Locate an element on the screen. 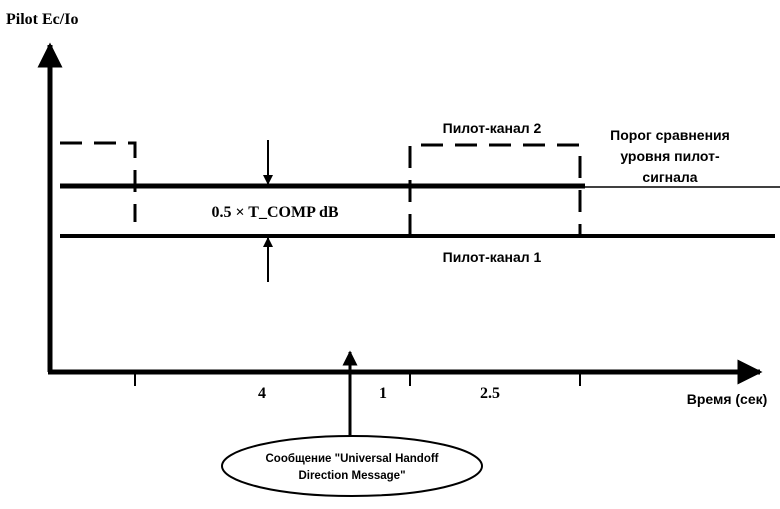  pilot-2-line is located at coordinates (321, 188).